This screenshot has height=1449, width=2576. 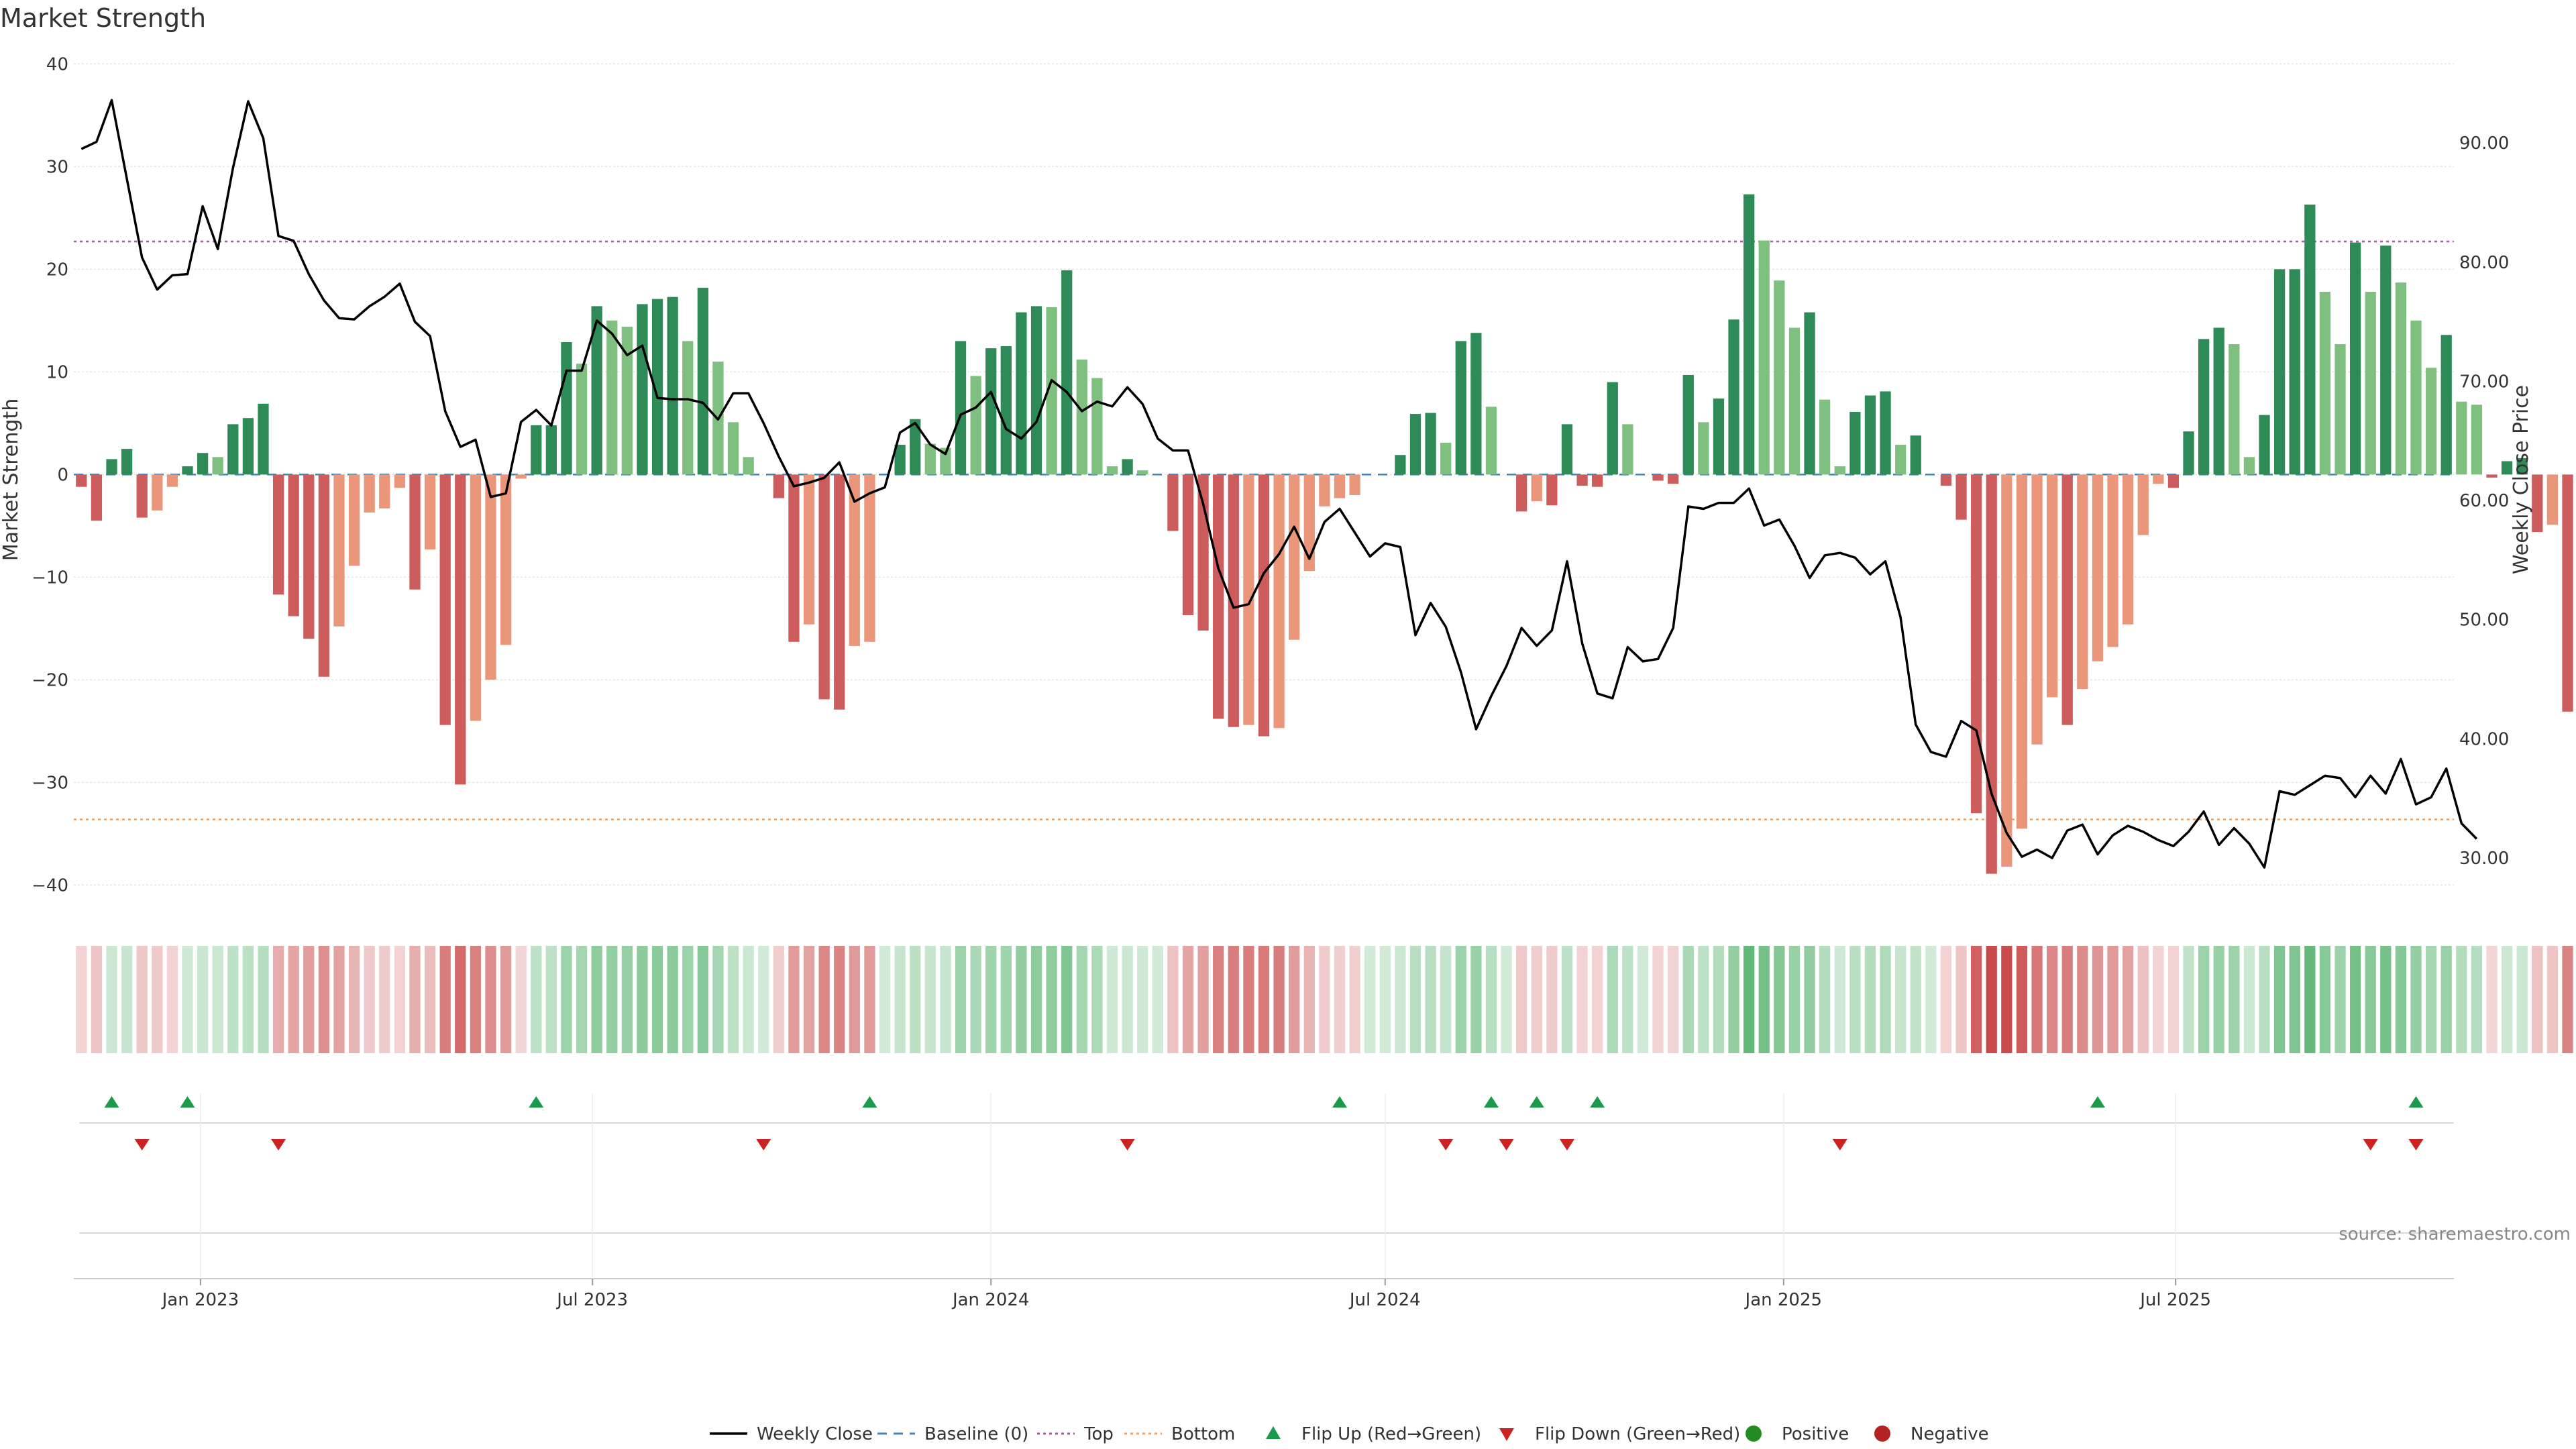 I want to click on legend-item: Weekly Close, so click(x=791, y=1434).